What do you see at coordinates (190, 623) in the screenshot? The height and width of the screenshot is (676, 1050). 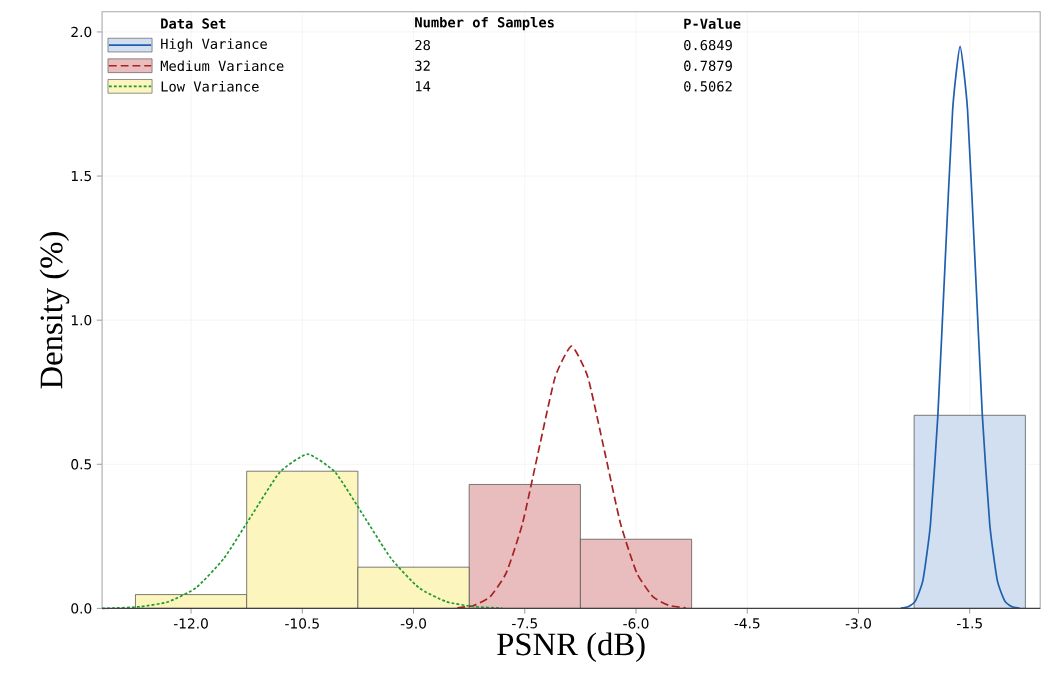 I see `x-tick-label: -12.0` at bounding box center [190, 623].